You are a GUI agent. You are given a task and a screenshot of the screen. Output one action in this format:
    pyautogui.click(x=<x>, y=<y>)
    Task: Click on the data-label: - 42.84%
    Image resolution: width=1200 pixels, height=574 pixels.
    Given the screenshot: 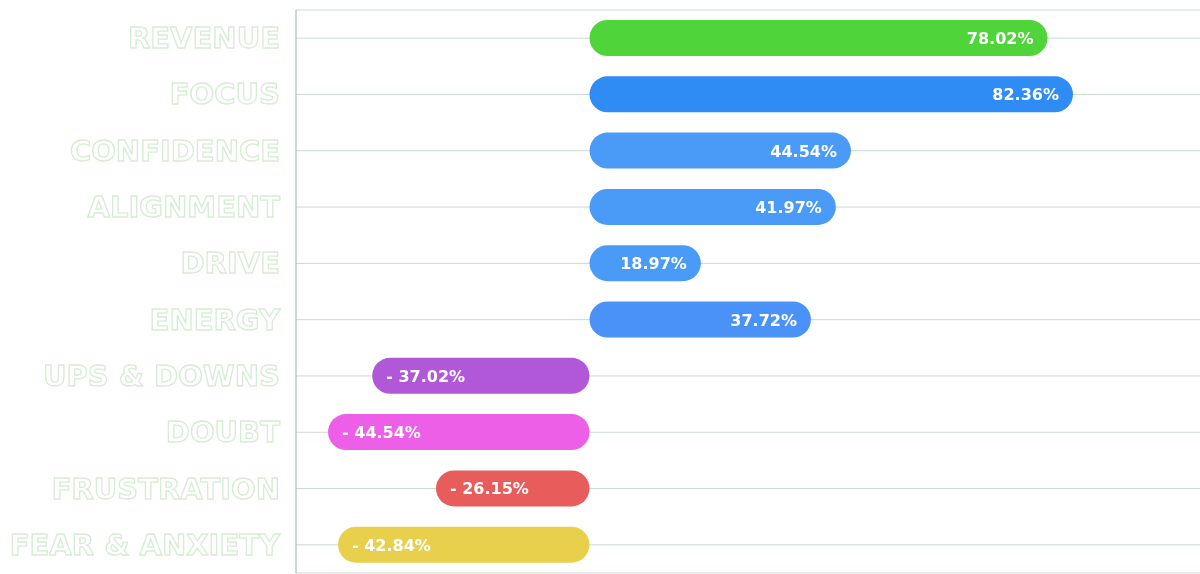 What is the action you would take?
    pyautogui.click(x=391, y=545)
    